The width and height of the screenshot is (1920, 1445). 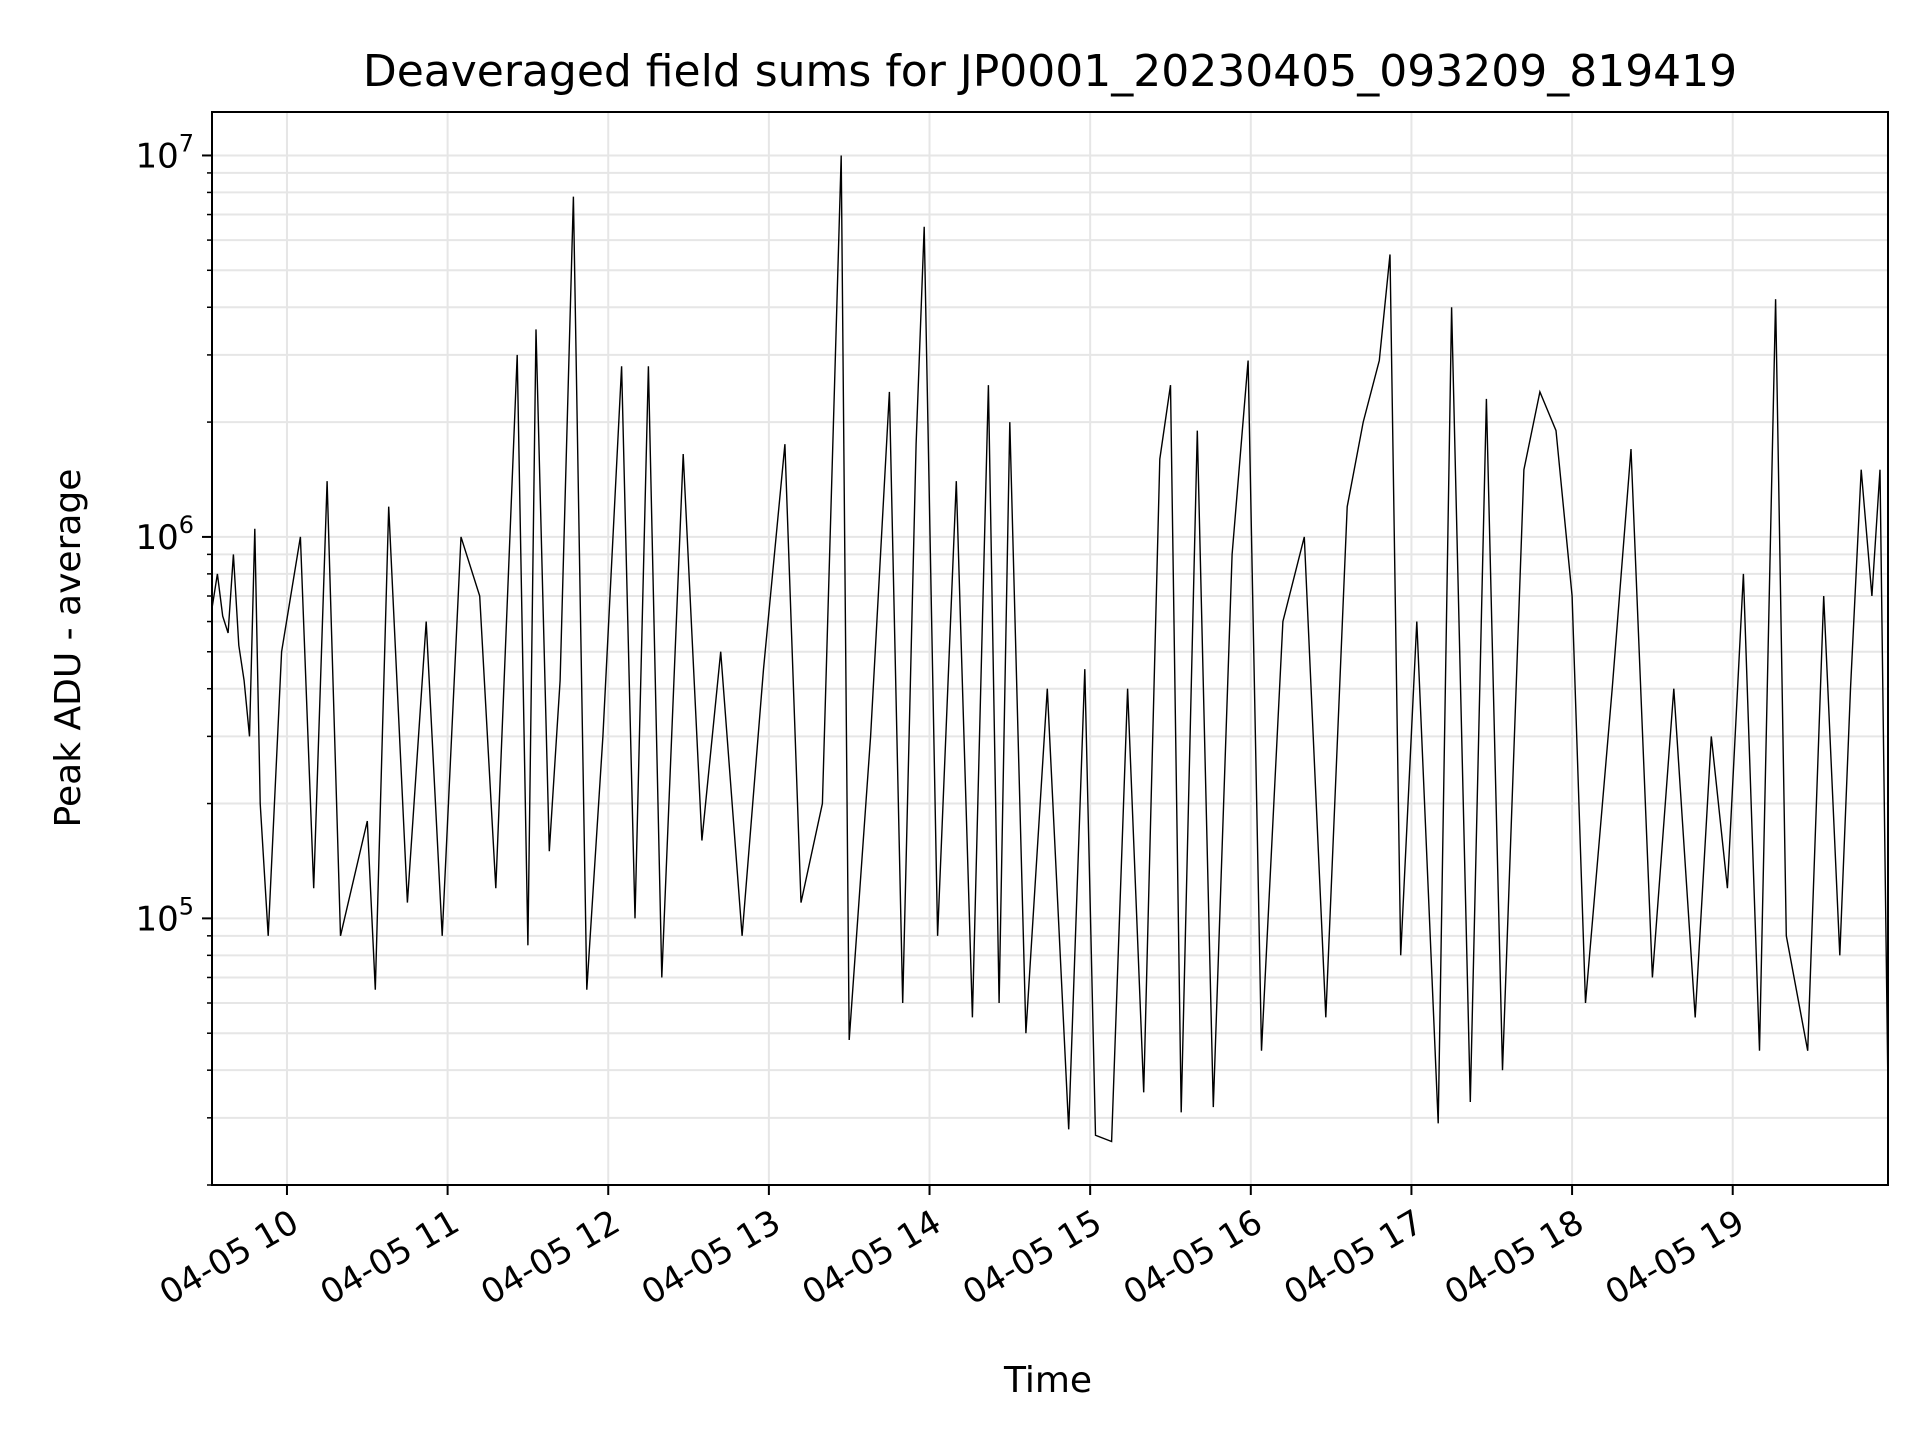 I want to click on y-axis-ticks: 10⁵ 10⁶ 10⁷, so click(x=173, y=657).